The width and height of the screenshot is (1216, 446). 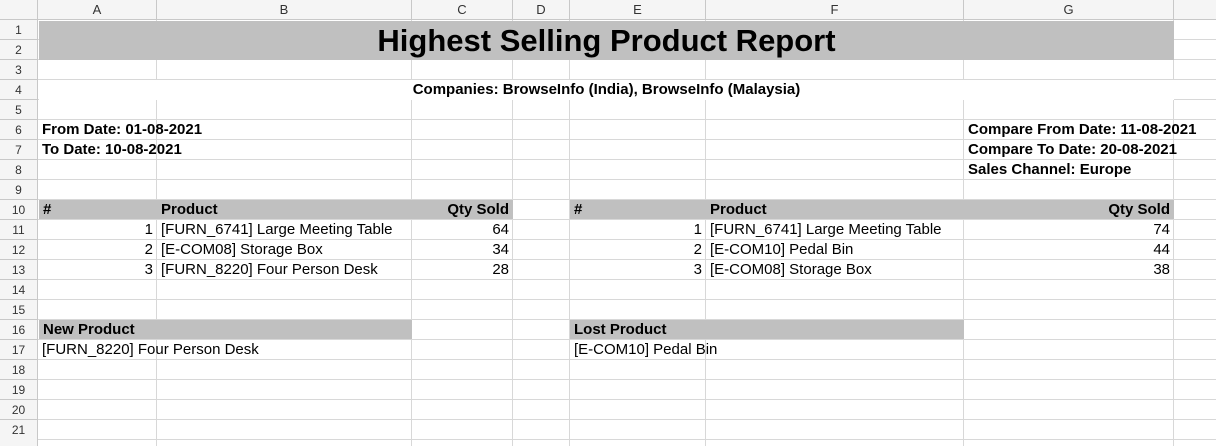 I want to click on left-table-header-qty: Qty Sold, so click(x=462, y=209).